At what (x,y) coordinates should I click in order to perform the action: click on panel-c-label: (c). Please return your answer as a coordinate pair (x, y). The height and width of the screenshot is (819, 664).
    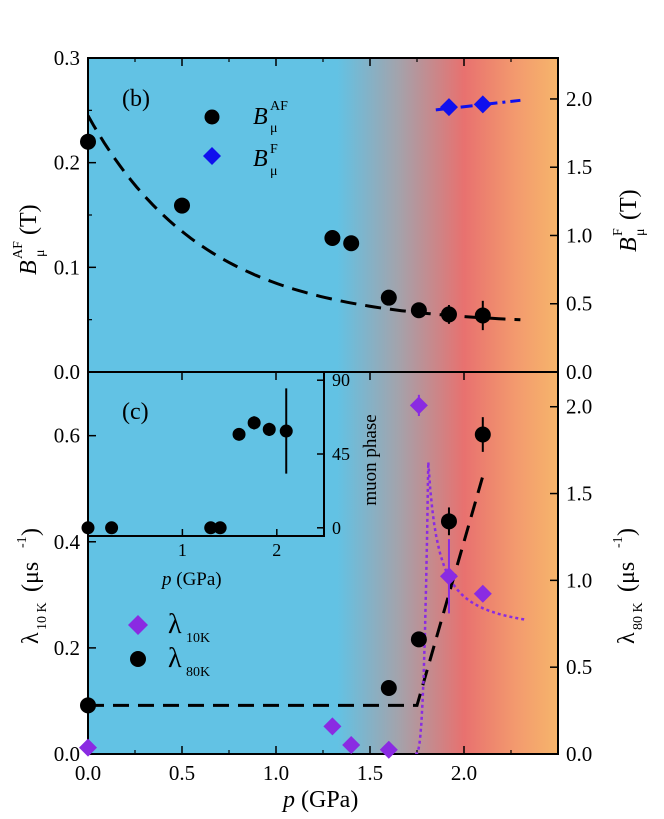
    Looking at the image, I should click on (135, 412).